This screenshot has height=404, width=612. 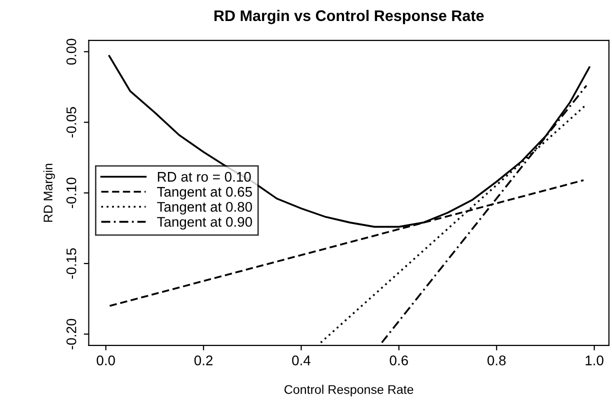 What do you see at coordinates (204, 177) in the screenshot?
I see `legend-label: RD at ro = 0.10` at bounding box center [204, 177].